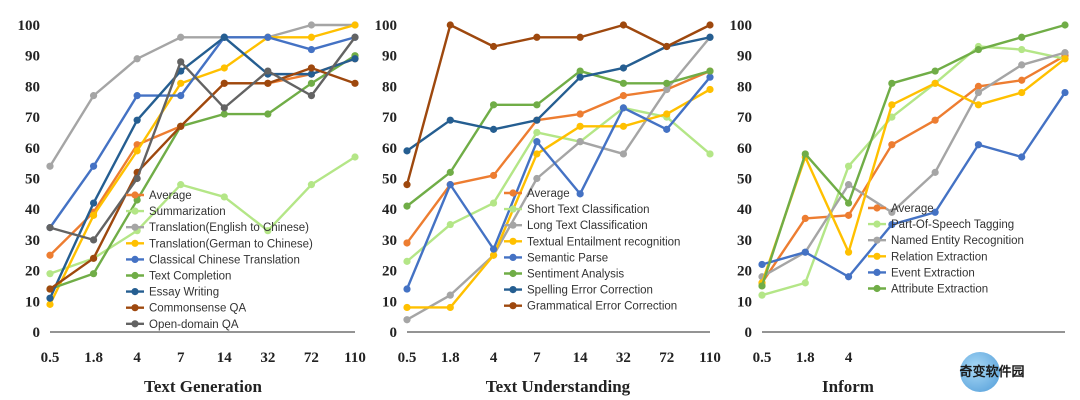  I want to click on y-tick-label: 20, so click(744, 272).